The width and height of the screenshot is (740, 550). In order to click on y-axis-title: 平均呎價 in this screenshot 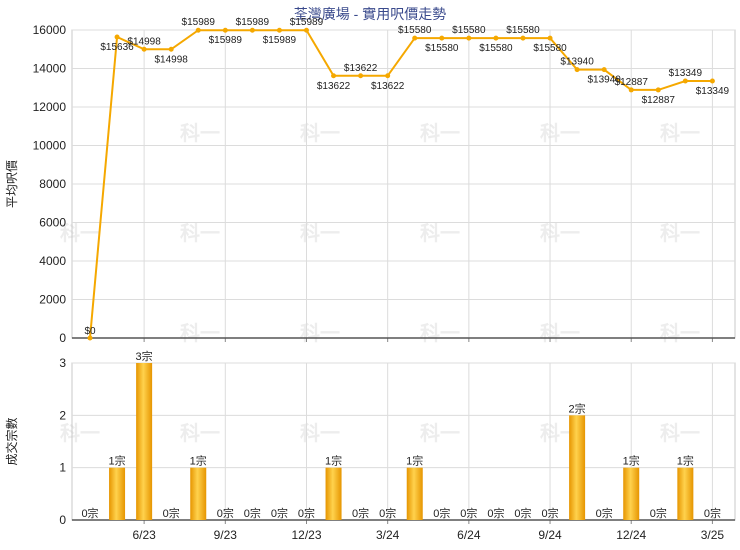, I will do `click(12, 184)`.